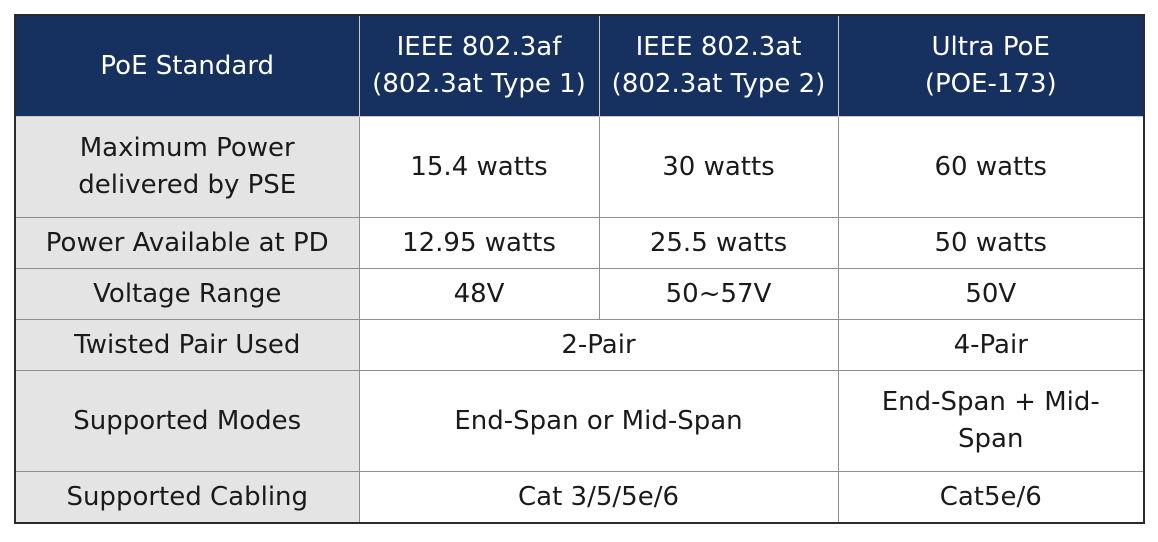  What do you see at coordinates (718, 65) in the screenshot?
I see `header-ieee-802-3at: IEEE 802.3at (802.3at Type 2)` at bounding box center [718, 65].